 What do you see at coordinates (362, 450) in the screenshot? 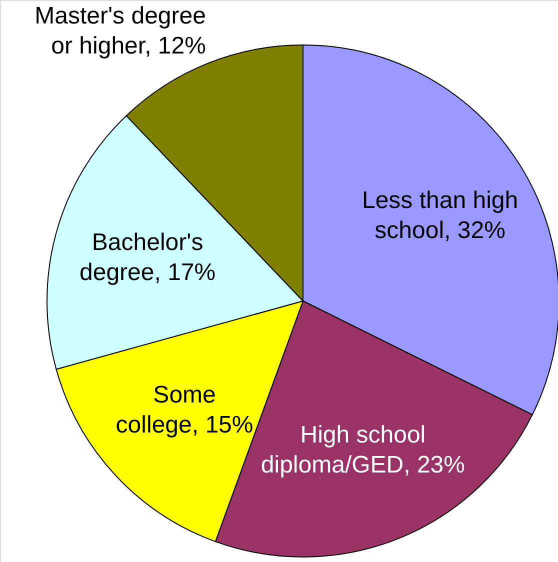
I see `slice-label: High school diploma/GED, 23%` at bounding box center [362, 450].